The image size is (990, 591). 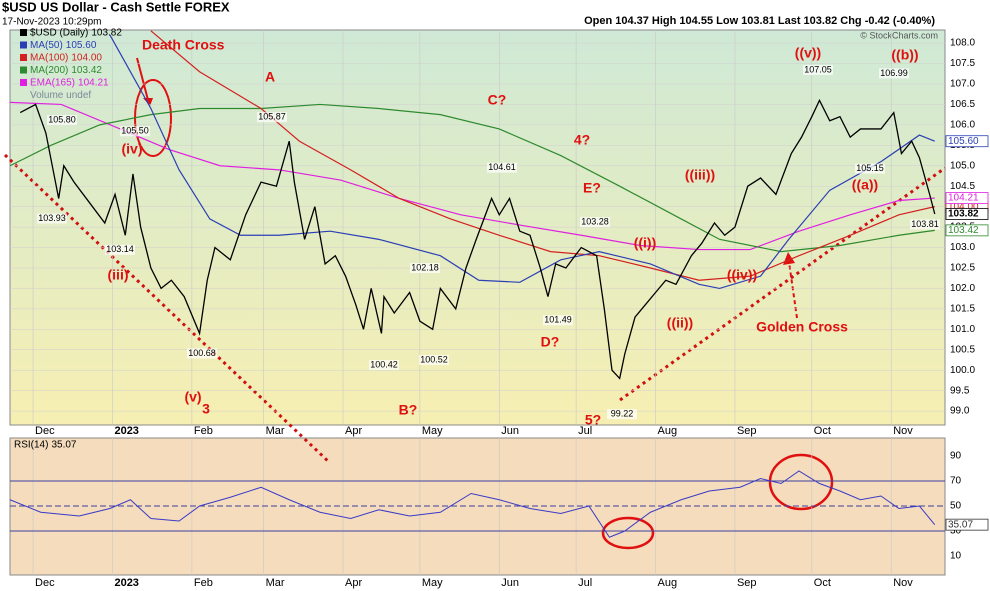 What do you see at coordinates (668, 583) in the screenshot?
I see `x-tick-label: Aug` at bounding box center [668, 583].